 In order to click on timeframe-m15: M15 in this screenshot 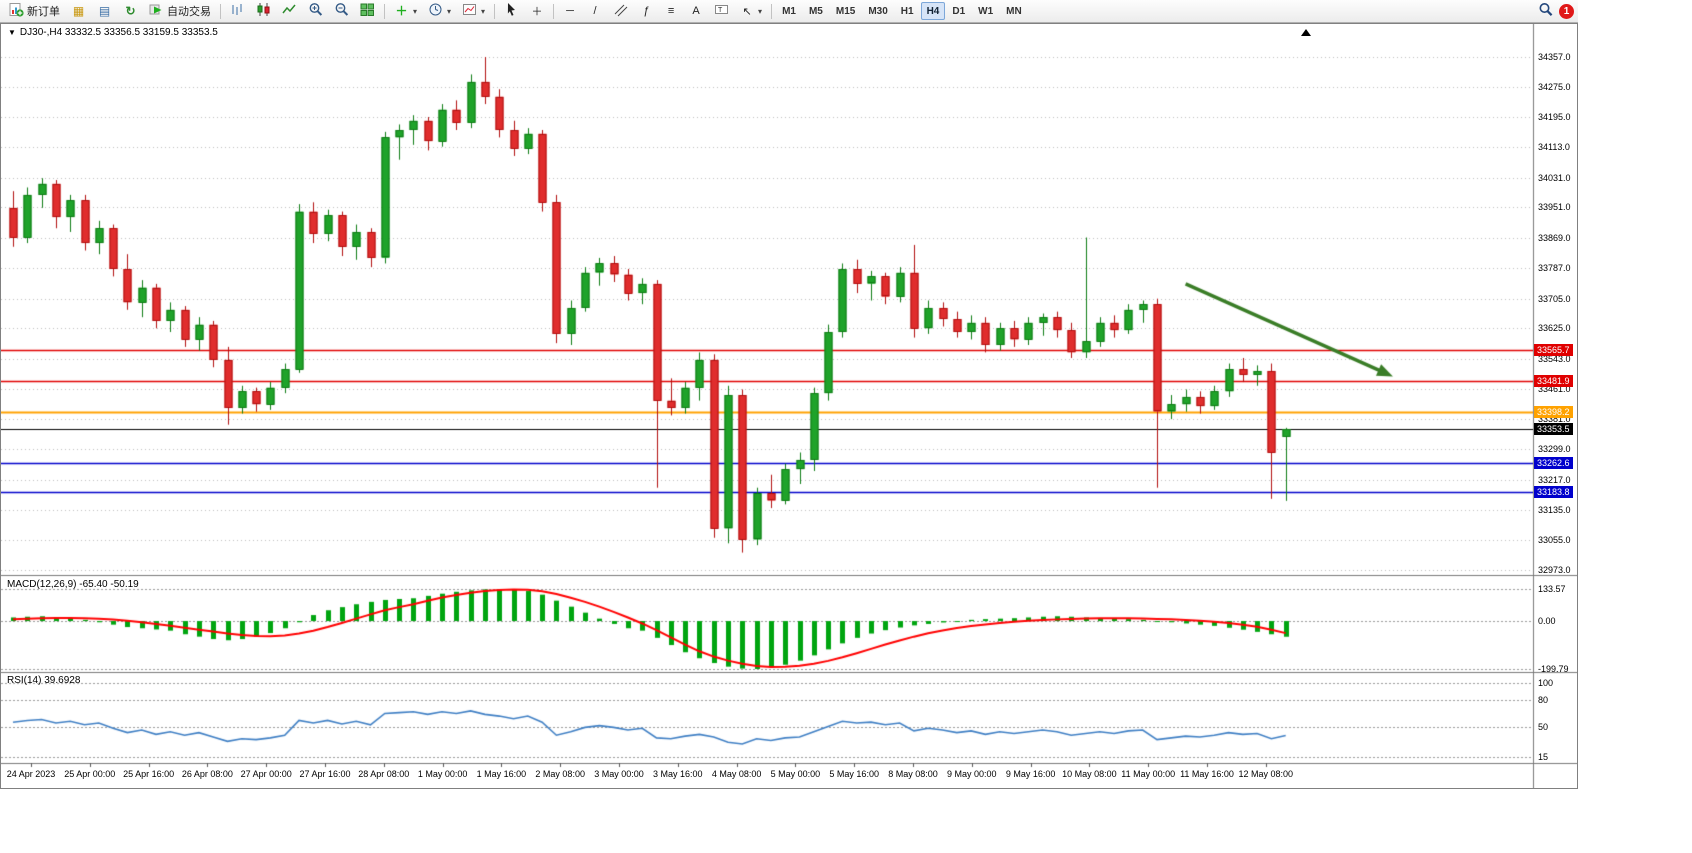, I will do `click(845, 11)`.